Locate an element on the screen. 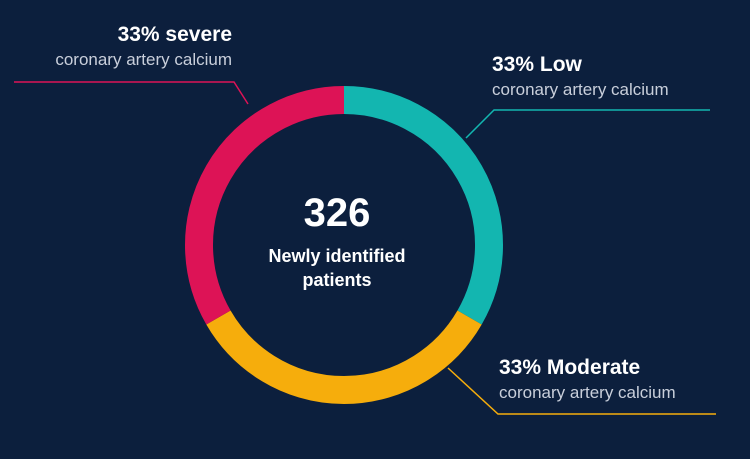 This screenshot has width=750, height=459. donut-slice-moderate is located at coordinates (344, 357).